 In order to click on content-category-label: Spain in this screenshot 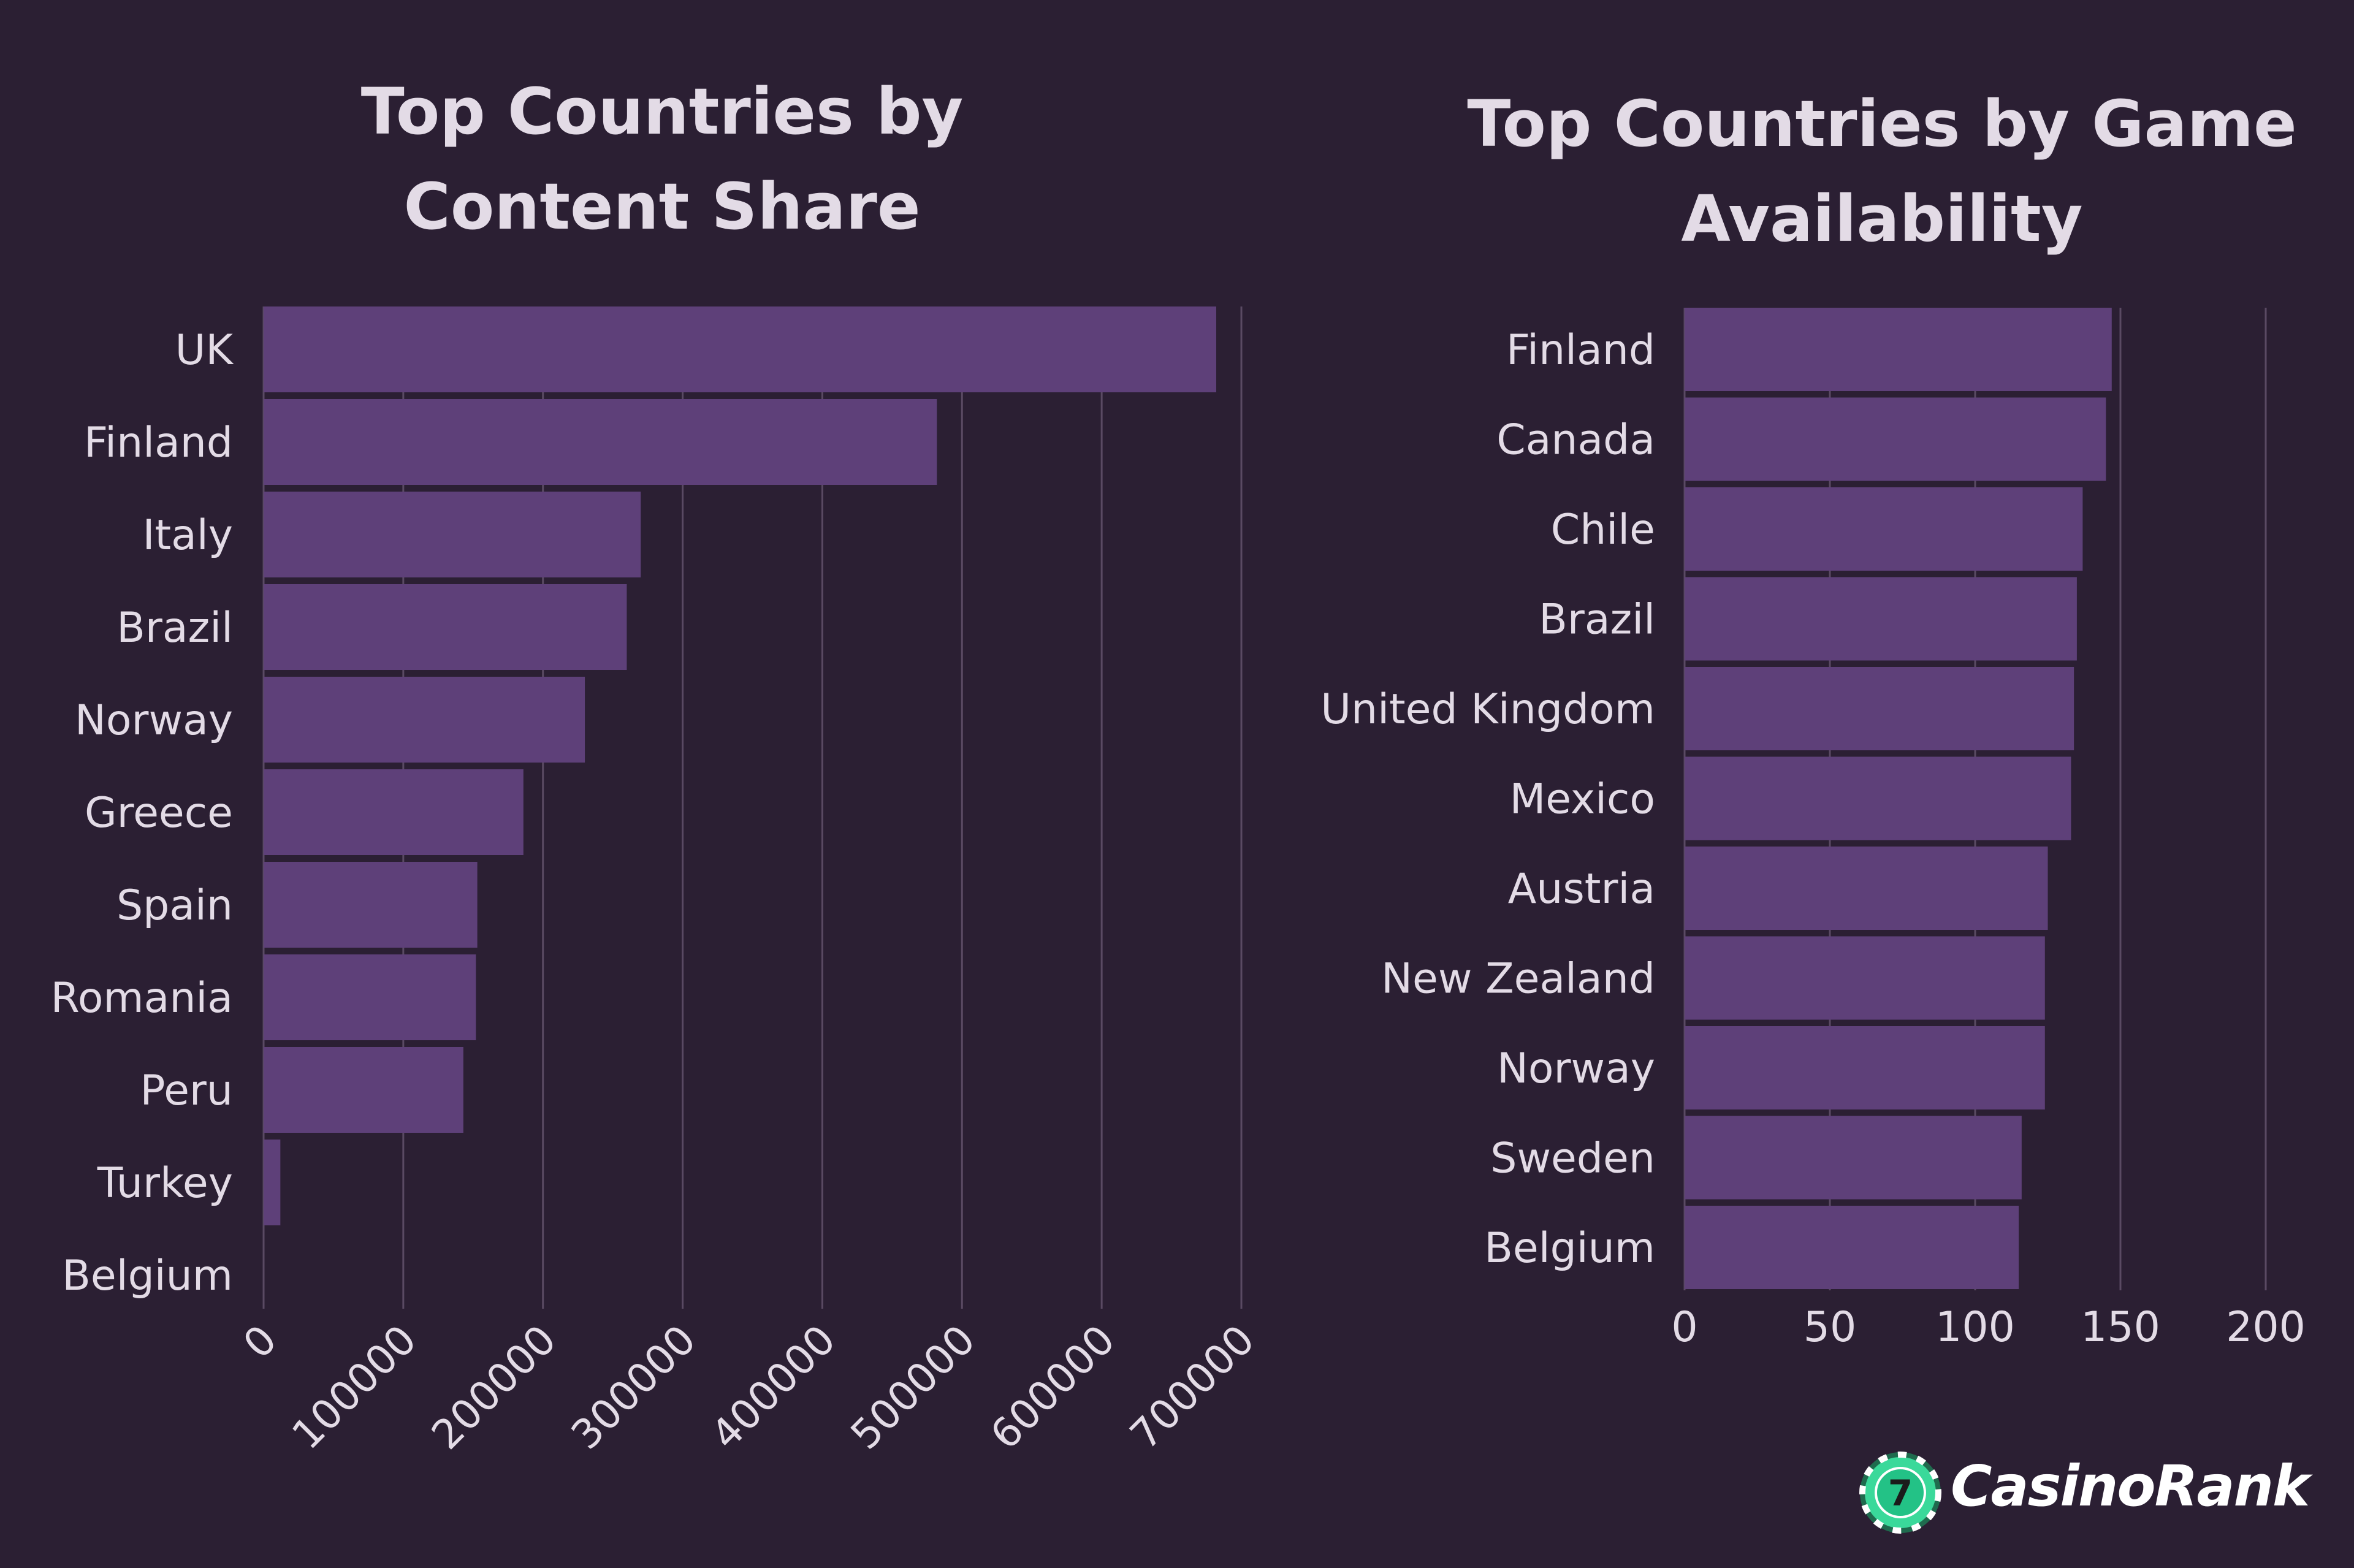, I will do `click(174, 906)`.